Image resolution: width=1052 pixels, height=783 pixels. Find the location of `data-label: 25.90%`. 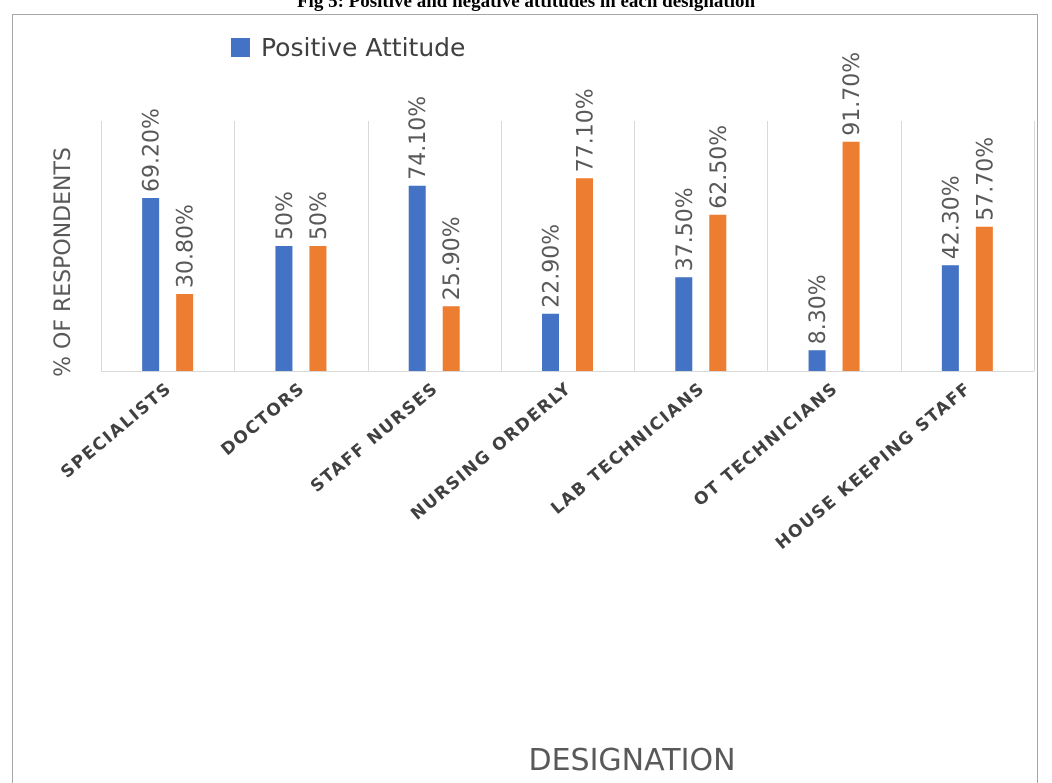

data-label: 25.90% is located at coordinates (452, 258).